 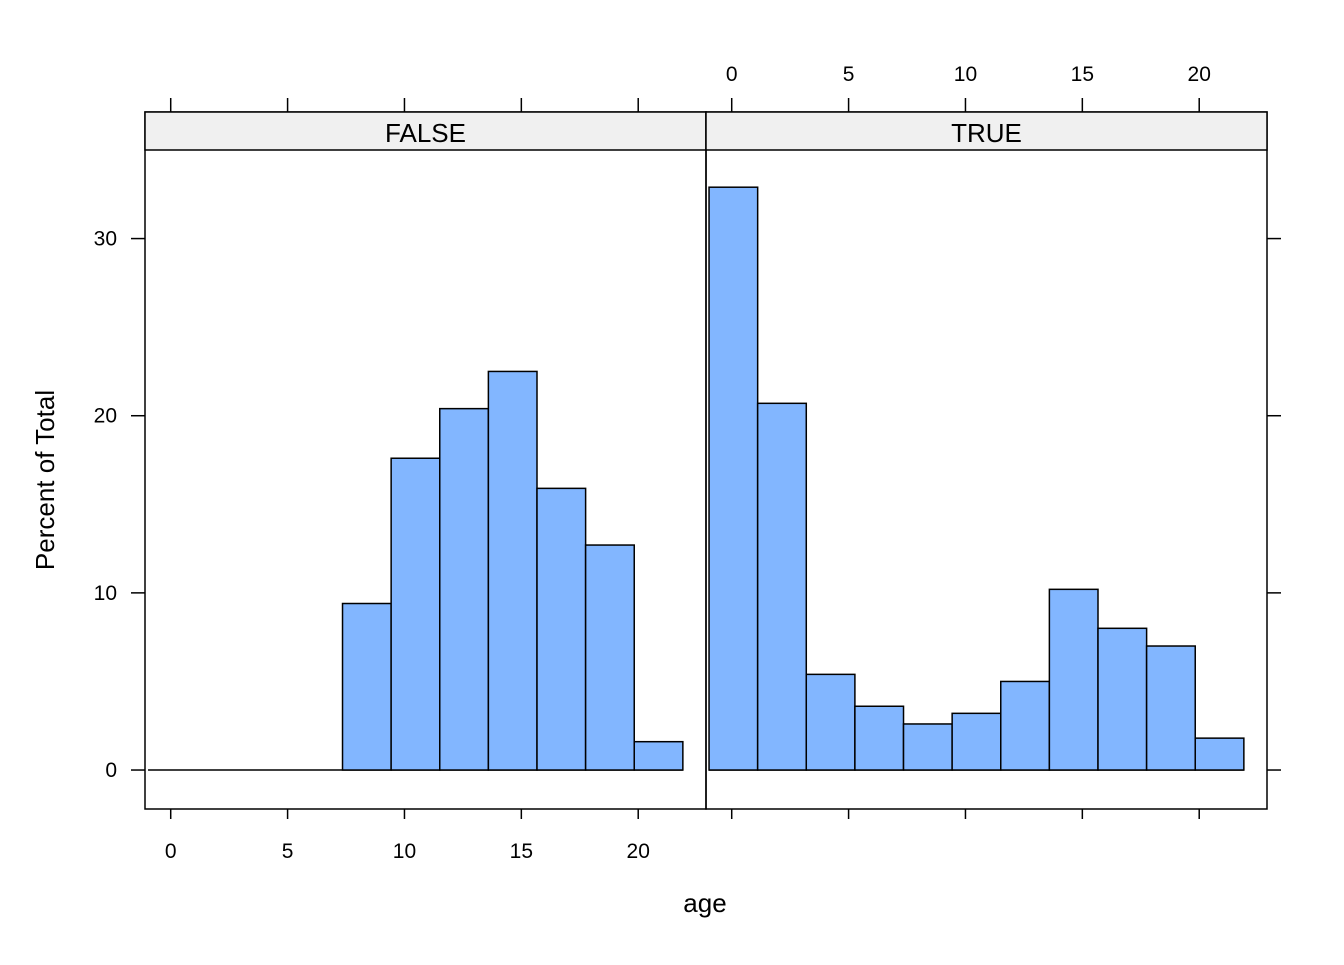 What do you see at coordinates (521, 851) in the screenshot?
I see `x-tick-label: 15` at bounding box center [521, 851].